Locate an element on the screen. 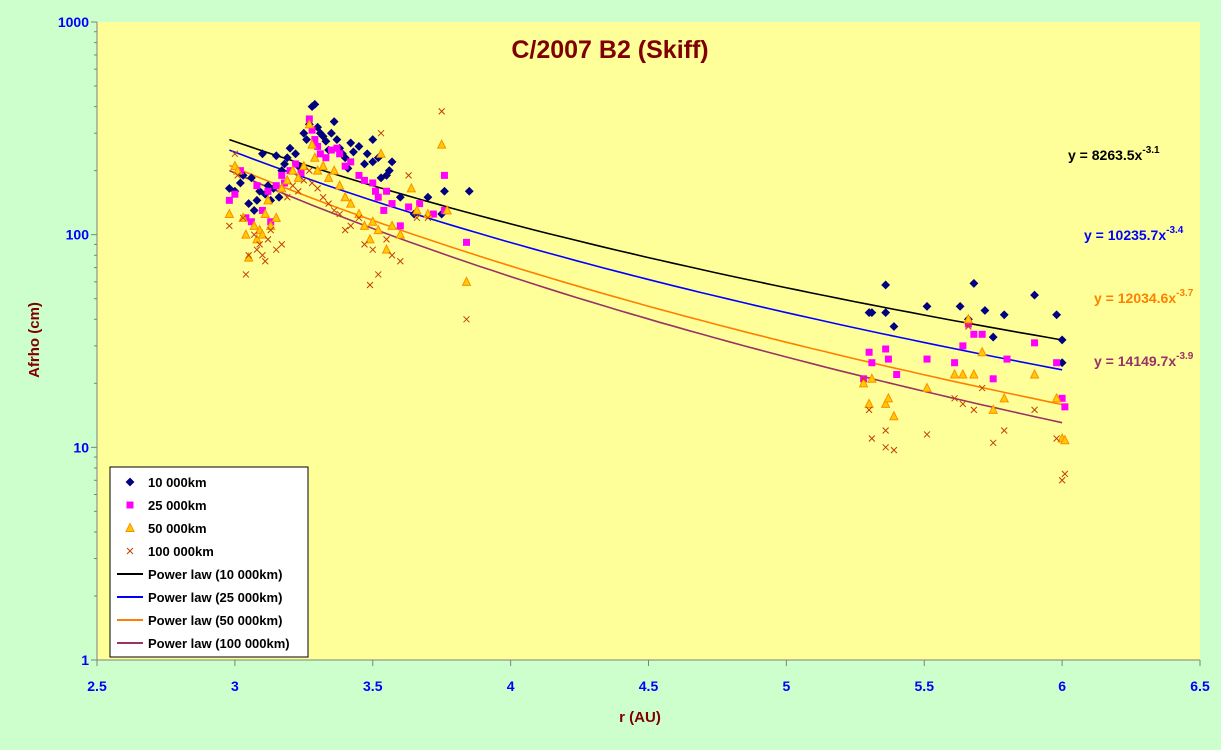 The height and width of the screenshot is (750, 1221). trendline-equation: y = 12034.6x-3.7 is located at coordinates (1144, 297).